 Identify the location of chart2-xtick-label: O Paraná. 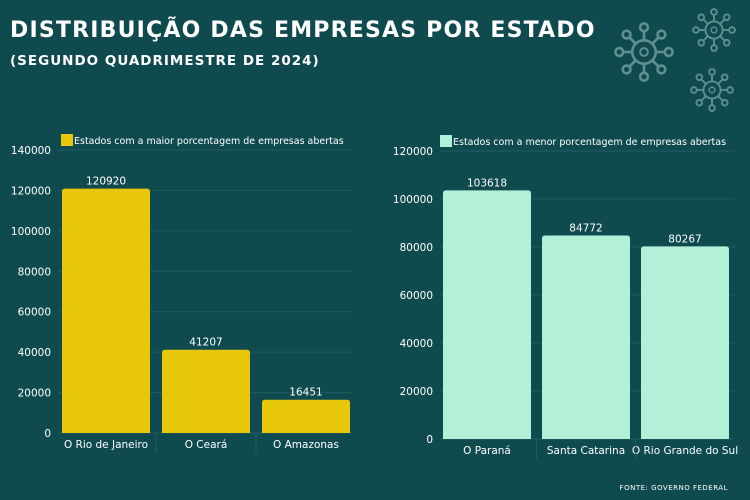
(487, 451).